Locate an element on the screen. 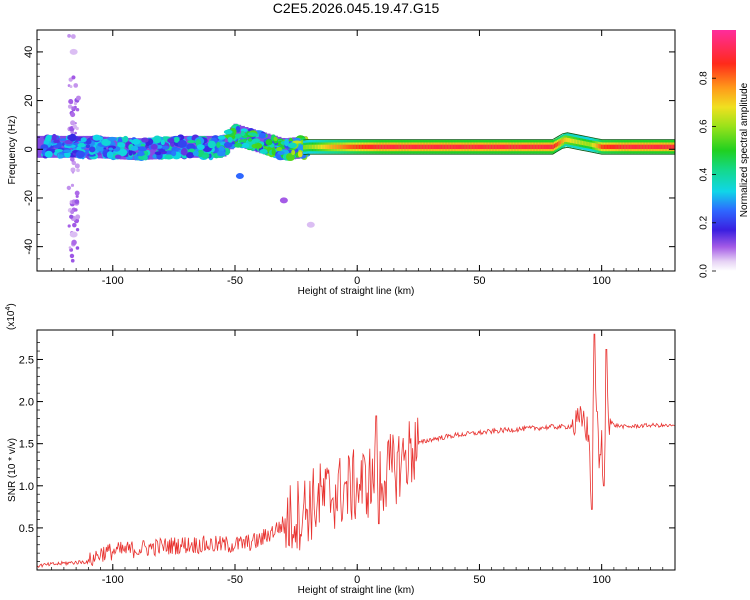 This screenshot has height=600, width=750. colorbar-tick-label: 0.6 is located at coordinates (704, 126).